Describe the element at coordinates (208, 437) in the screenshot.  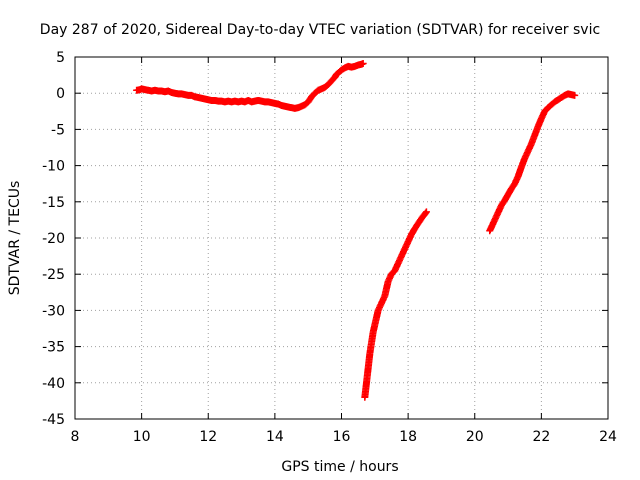
I see `x-tick-label: 12` at that location.